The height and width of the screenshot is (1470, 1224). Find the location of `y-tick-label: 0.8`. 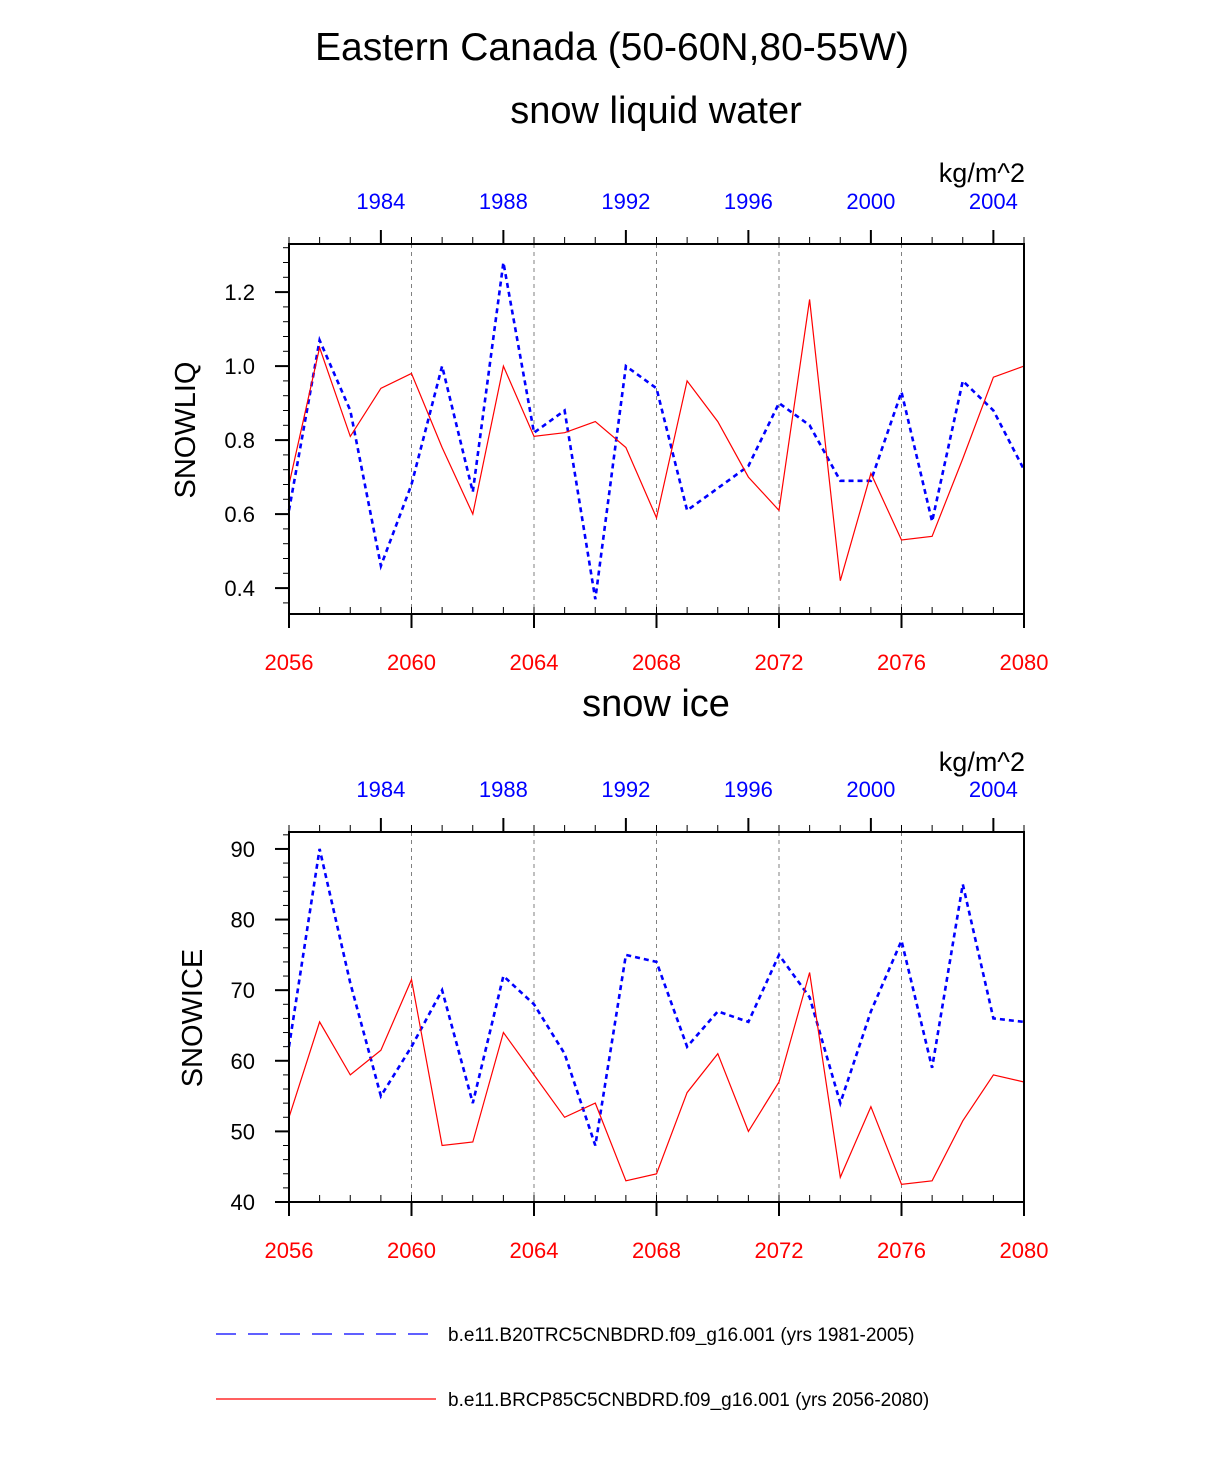

y-tick-label: 0.8 is located at coordinates (239, 440).